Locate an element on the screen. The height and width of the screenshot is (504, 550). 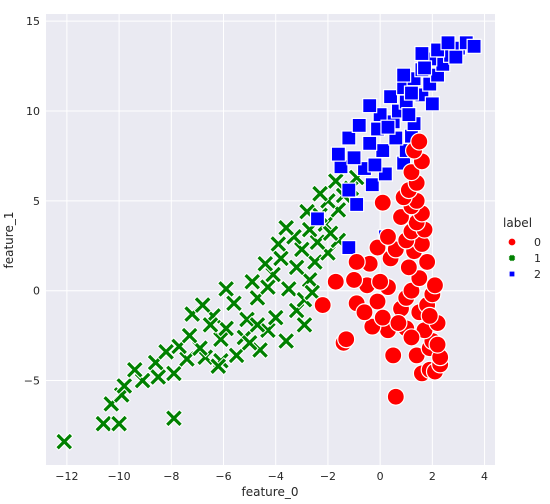
y-axis-label: feature_1 is located at coordinates (9, 240).